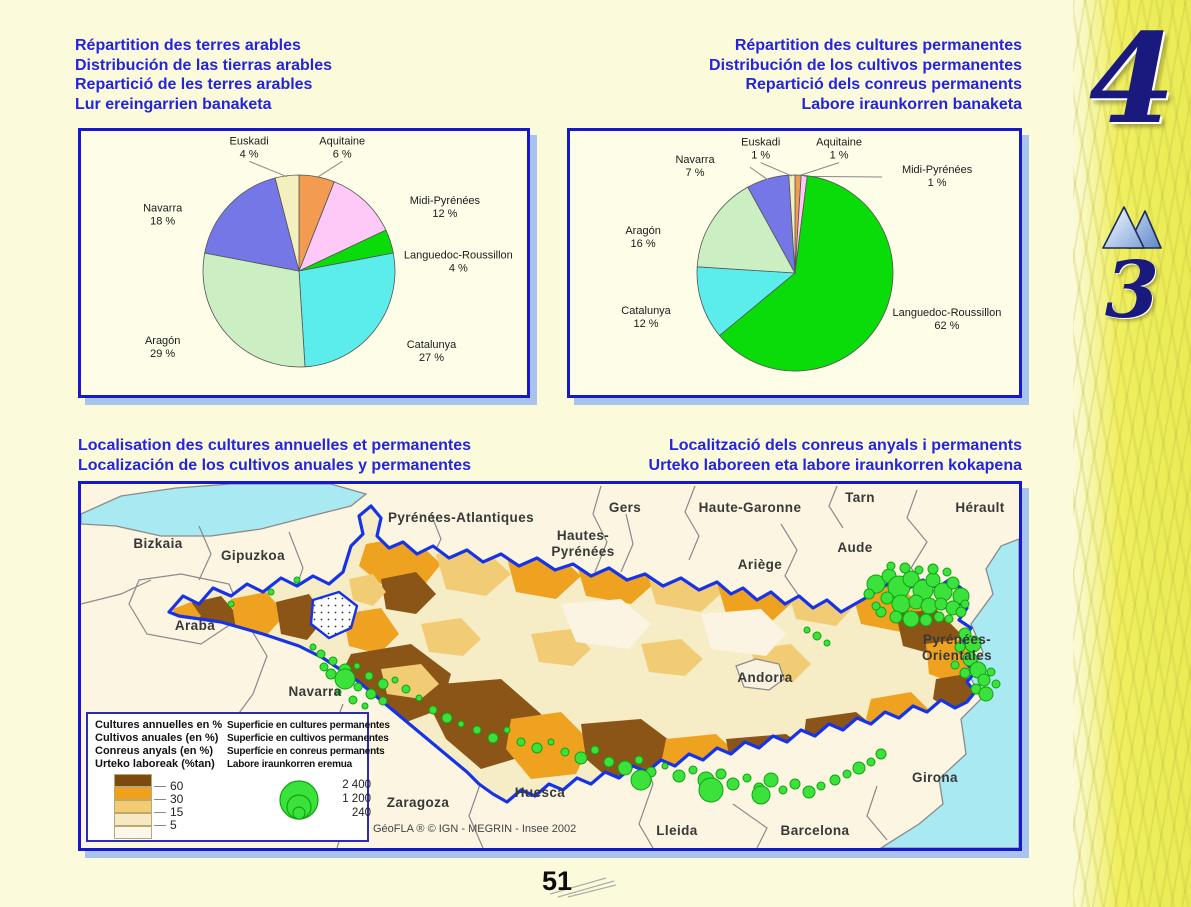  What do you see at coordinates (883, 84) in the screenshot?
I see `title-line: Repartició dels conreus permanents` at bounding box center [883, 84].